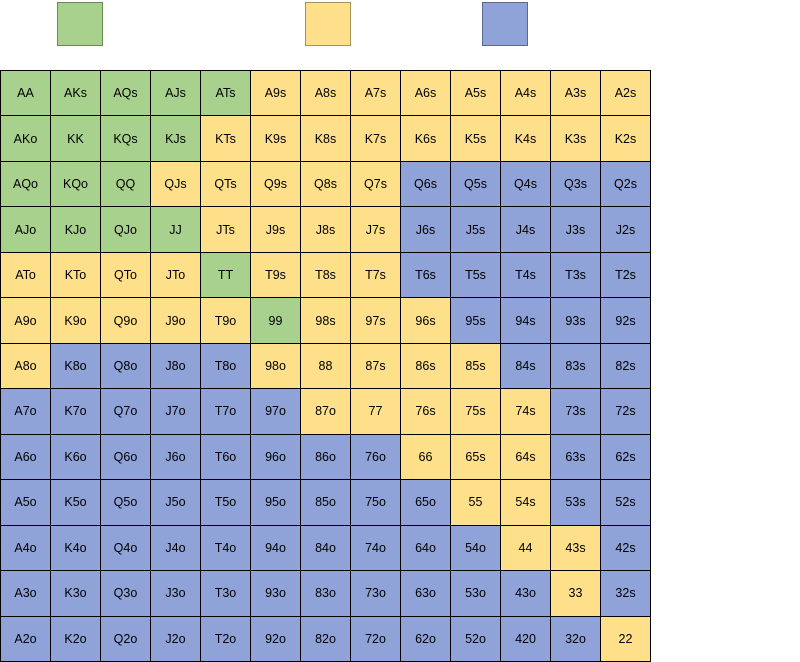 Image resolution: width=800 pixels, height=662 pixels. What do you see at coordinates (126, 594) in the screenshot?
I see `hand-cell: Q3o` at bounding box center [126, 594].